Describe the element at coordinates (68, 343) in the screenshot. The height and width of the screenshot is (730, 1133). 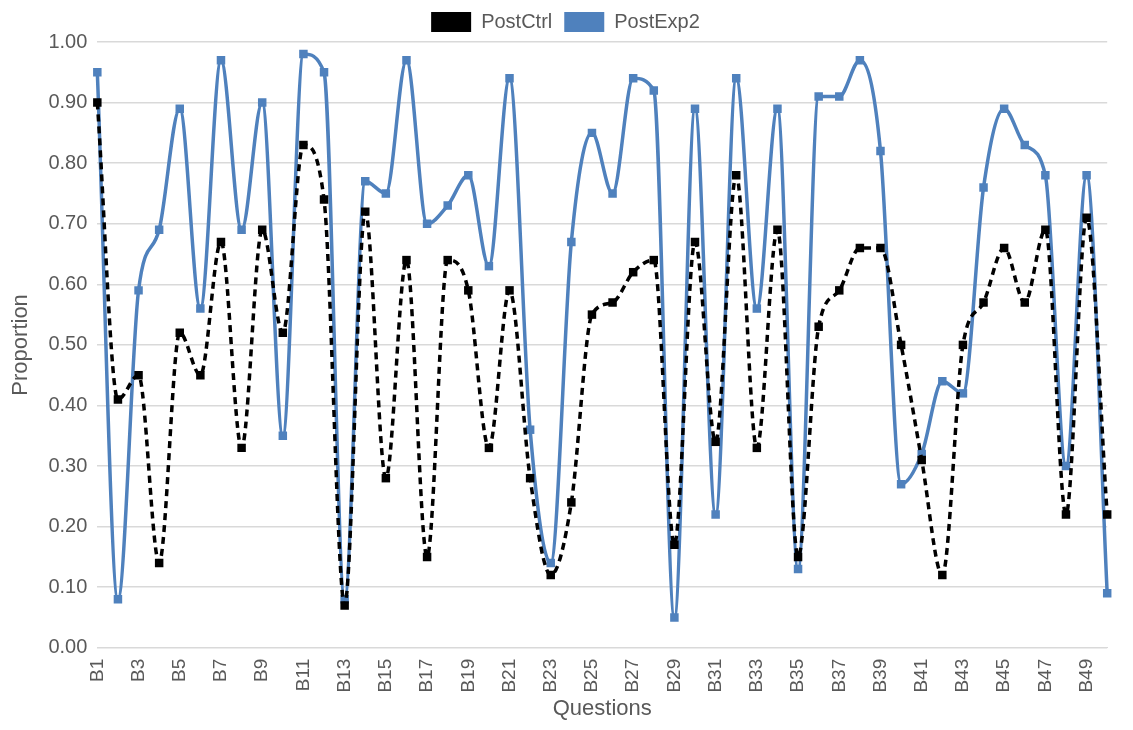
I see `y-tick-label: 0.50` at that location.